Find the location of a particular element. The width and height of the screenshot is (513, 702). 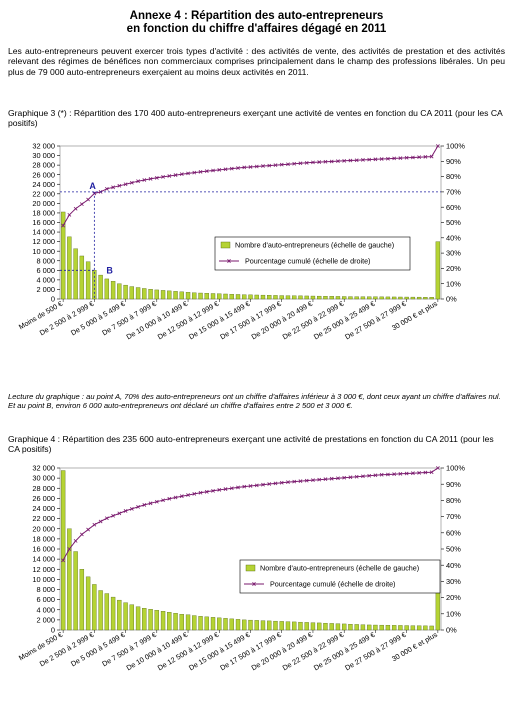

y-tick-label: 26 000 is located at coordinates (43, 174).